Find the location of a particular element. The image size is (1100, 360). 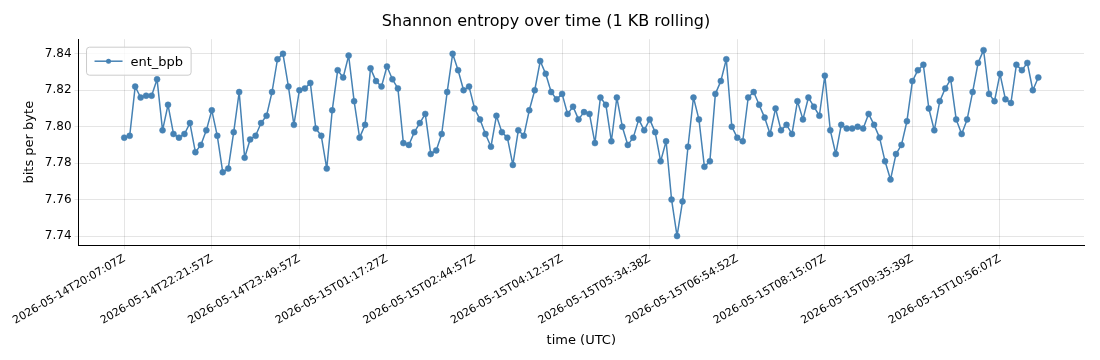

chart-title: Shannon entropy over time (1 KB rolling) is located at coordinates (546, 20).